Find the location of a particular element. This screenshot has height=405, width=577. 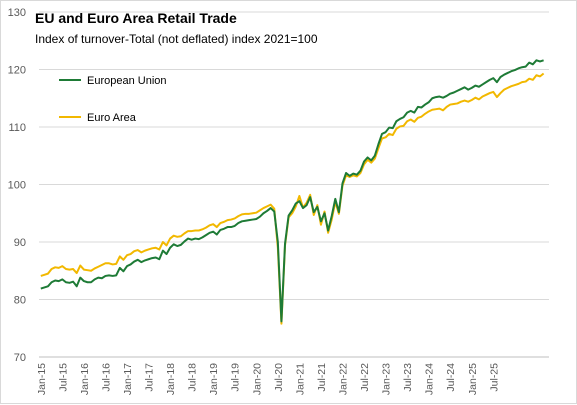

y-tick-label: 110 is located at coordinates (17, 128).